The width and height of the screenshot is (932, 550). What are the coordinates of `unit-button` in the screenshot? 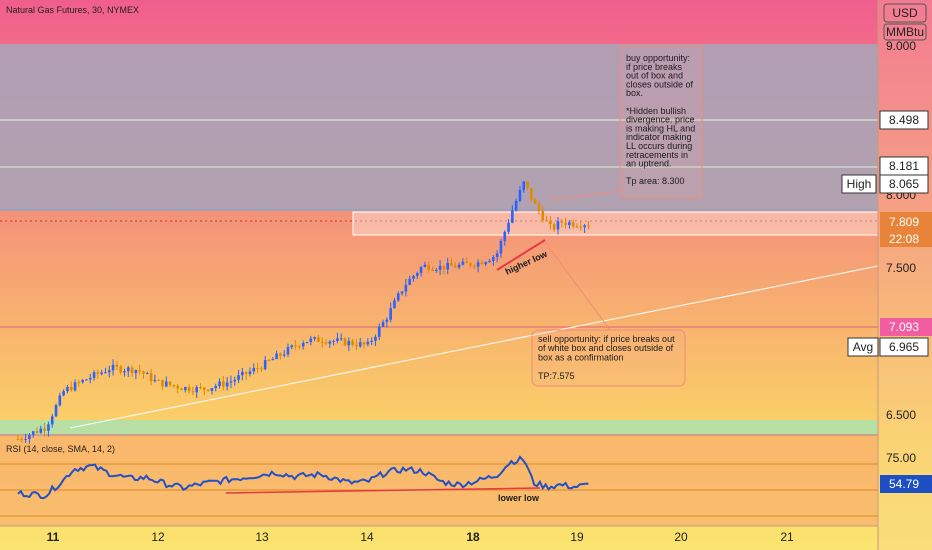 It's located at (905, 32).